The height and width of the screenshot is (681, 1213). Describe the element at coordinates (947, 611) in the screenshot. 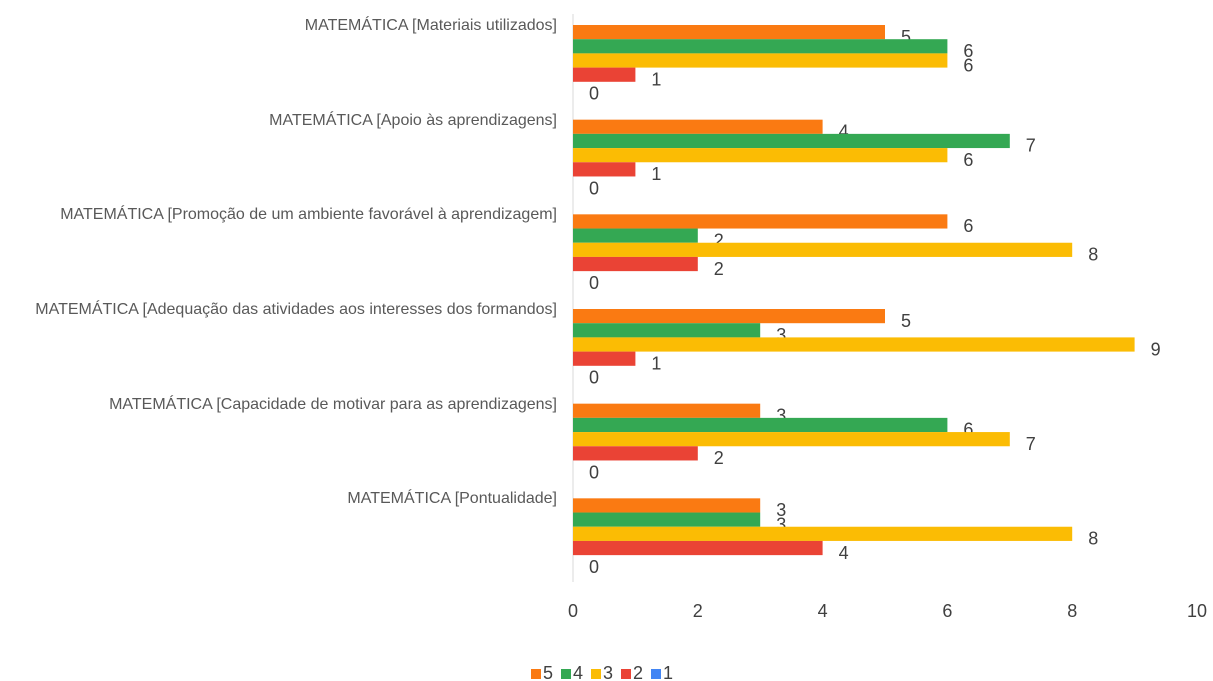

I see `x-tick-label: 6` at that location.